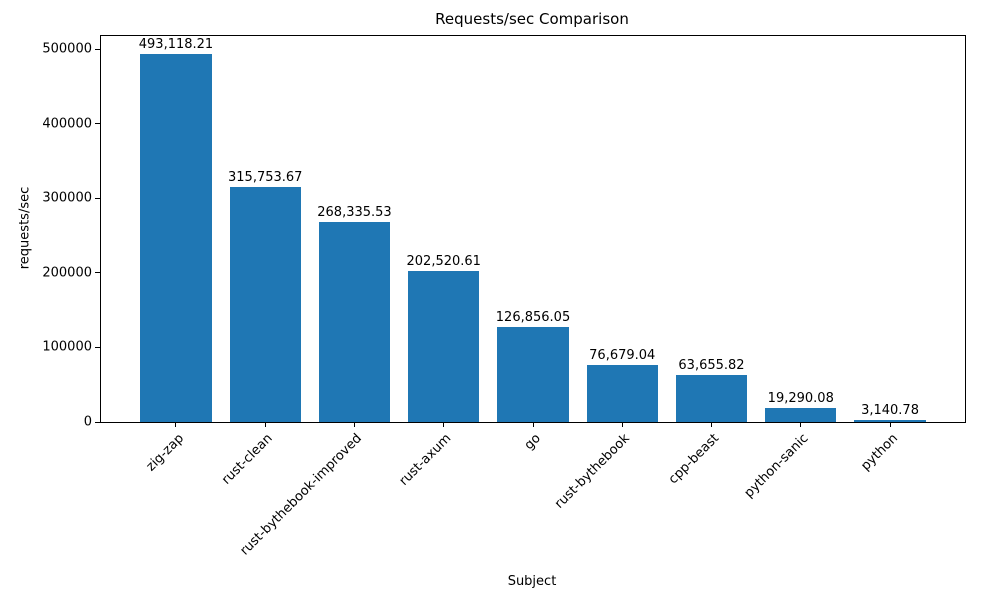 The image size is (1000, 600). What do you see at coordinates (354, 212) in the screenshot?
I see `bar-value-label: 268,335.53` at bounding box center [354, 212].